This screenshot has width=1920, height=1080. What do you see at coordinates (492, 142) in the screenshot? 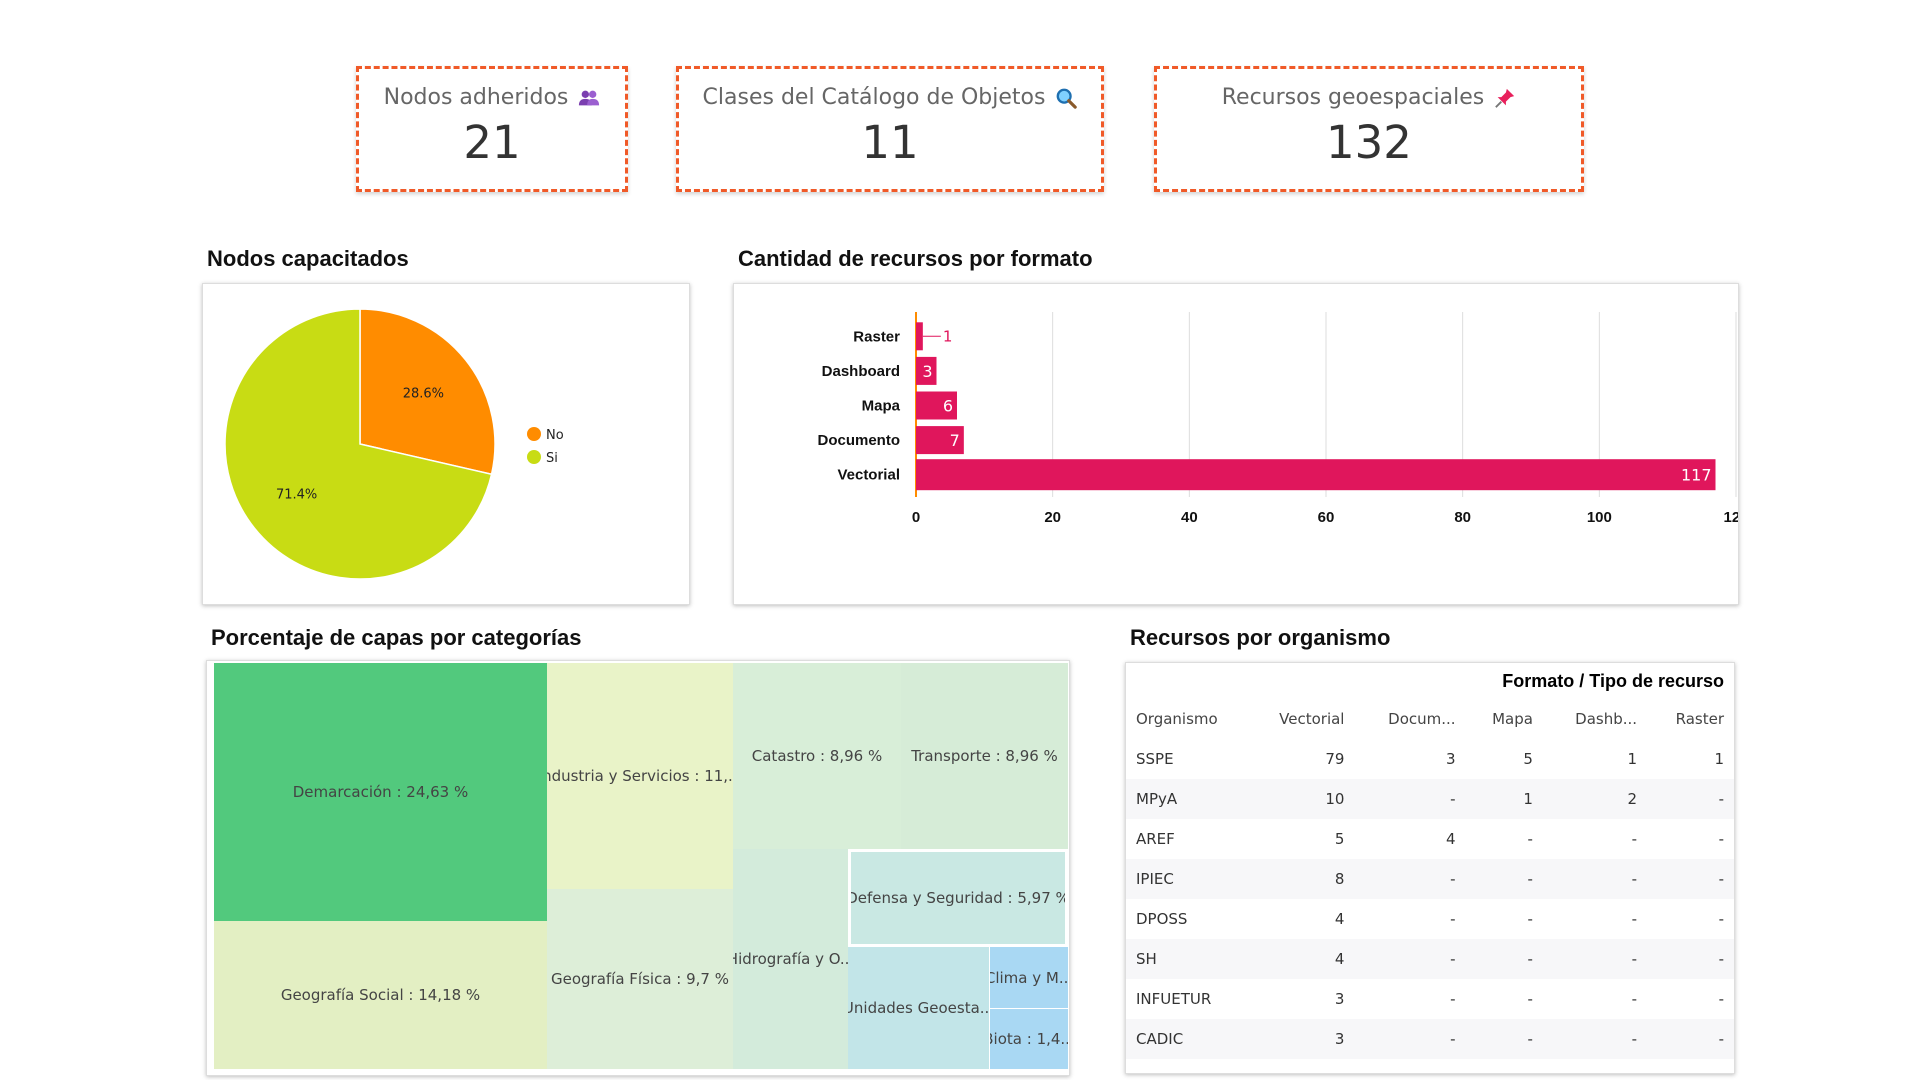
I see `kpi-value: 21` at bounding box center [492, 142].